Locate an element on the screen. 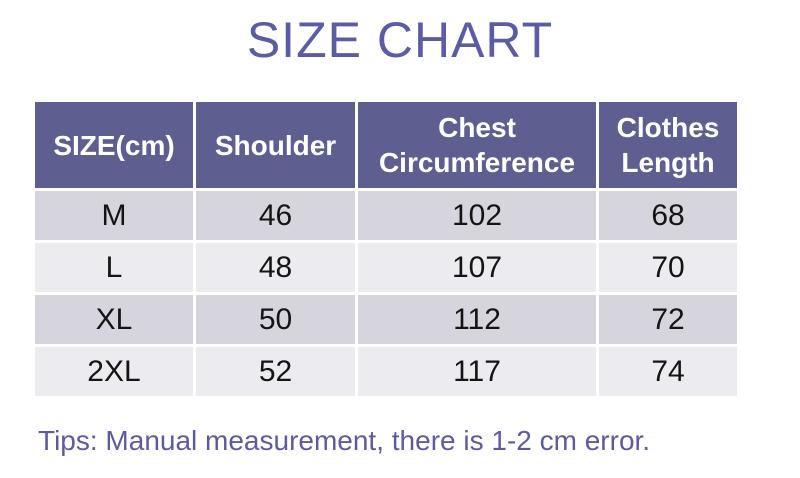  cell-size-l: L is located at coordinates (114, 267).